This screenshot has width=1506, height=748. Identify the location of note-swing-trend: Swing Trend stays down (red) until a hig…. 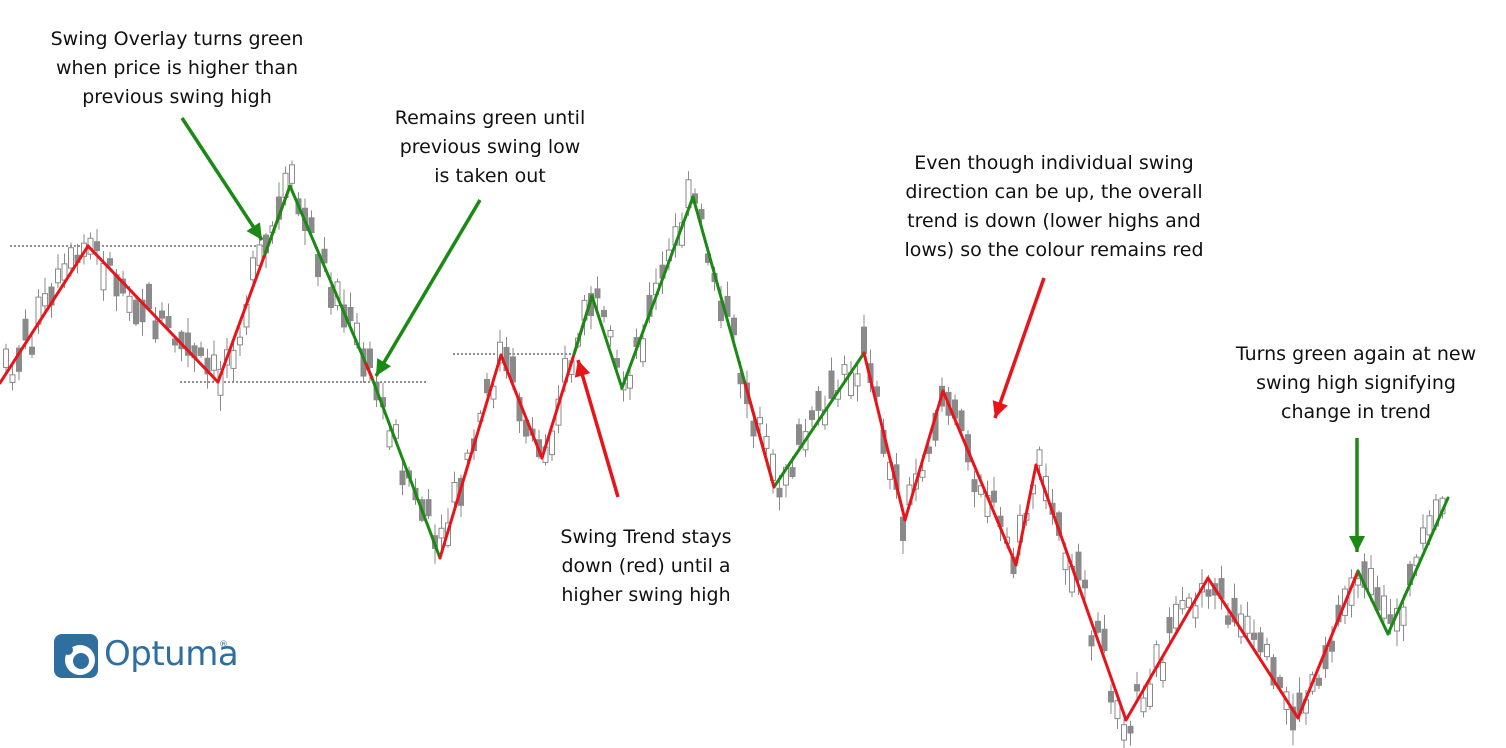
(646, 566).